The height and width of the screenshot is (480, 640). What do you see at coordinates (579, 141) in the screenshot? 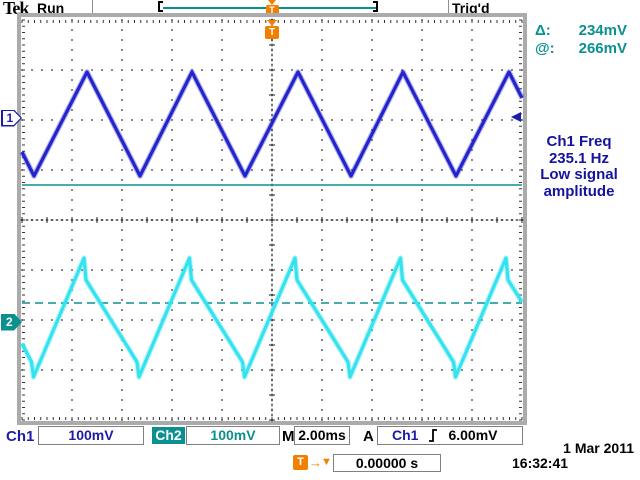
I see `readout-title: Ch1 Freq` at bounding box center [579, 141].